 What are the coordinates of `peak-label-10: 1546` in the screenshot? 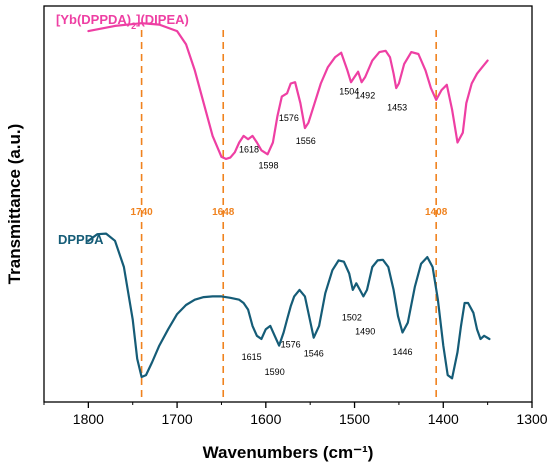 It's located at (314, 354).